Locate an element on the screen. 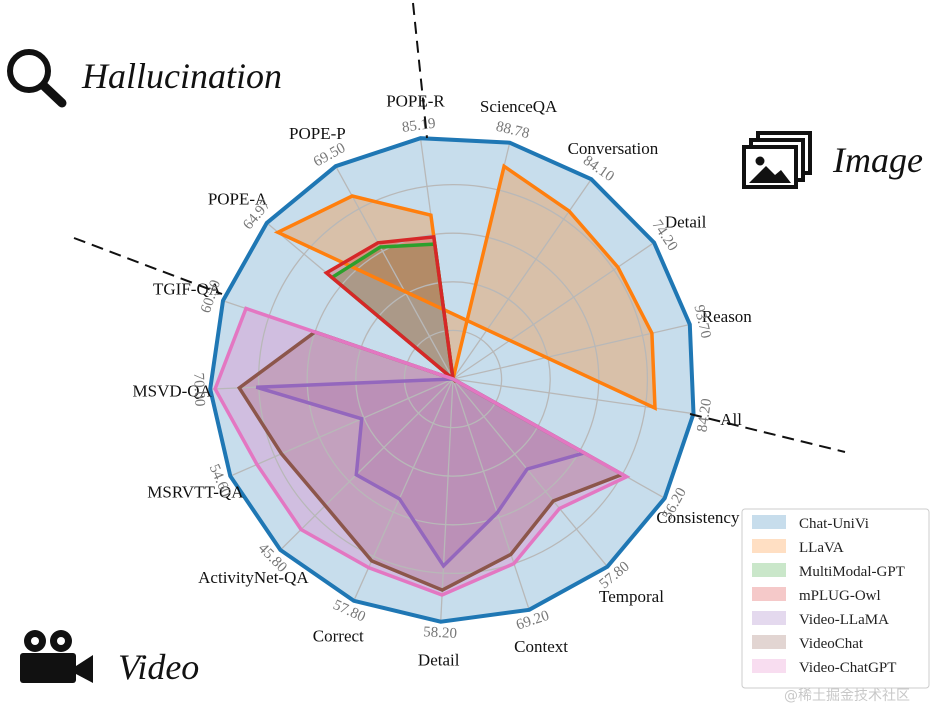 The image size is (952, 711). category-label-15: POPE-A is located at coordinates (238, 199).